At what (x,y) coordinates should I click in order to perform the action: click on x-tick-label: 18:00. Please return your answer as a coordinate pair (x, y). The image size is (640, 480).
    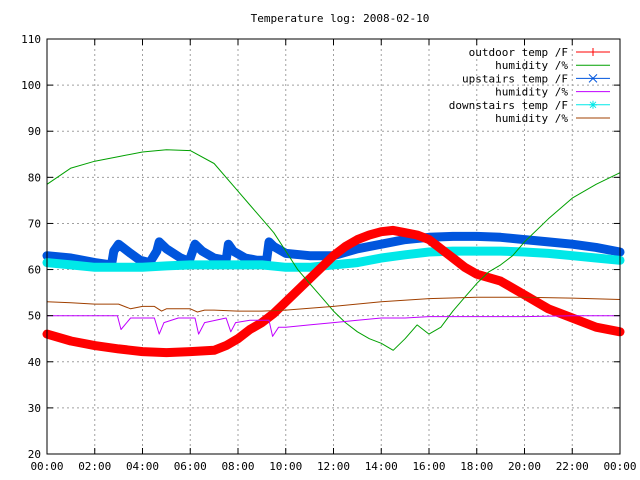
    Looking at the image, I should click on (476, 466).